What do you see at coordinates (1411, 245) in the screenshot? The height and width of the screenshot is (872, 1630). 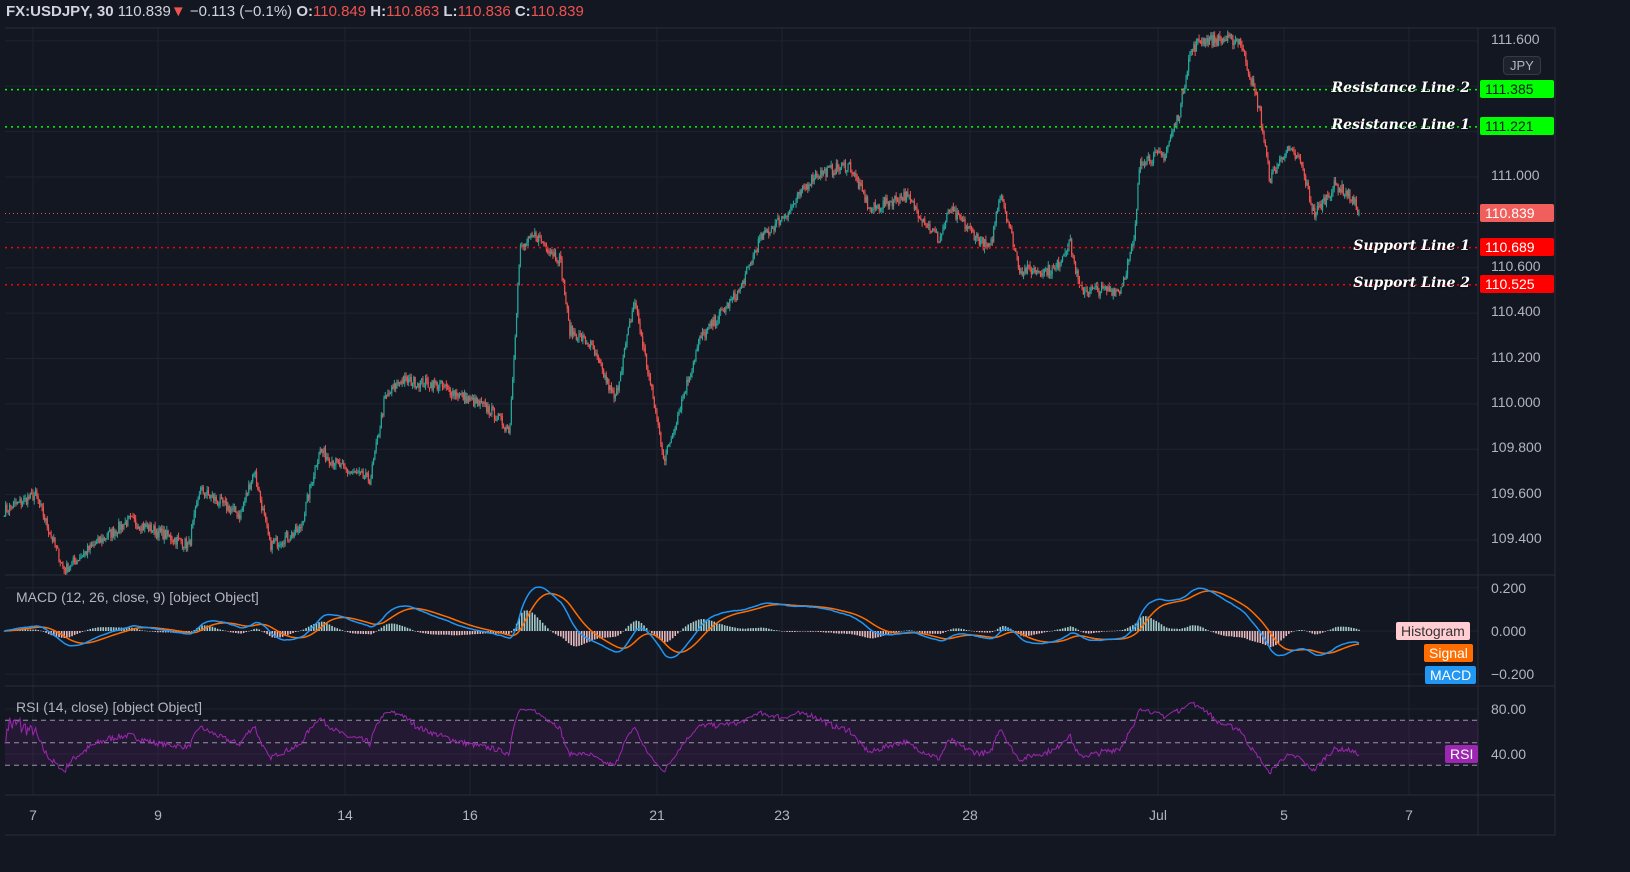 I see `support-line-label: Support Line 1` at bounding box center [1411, 245].